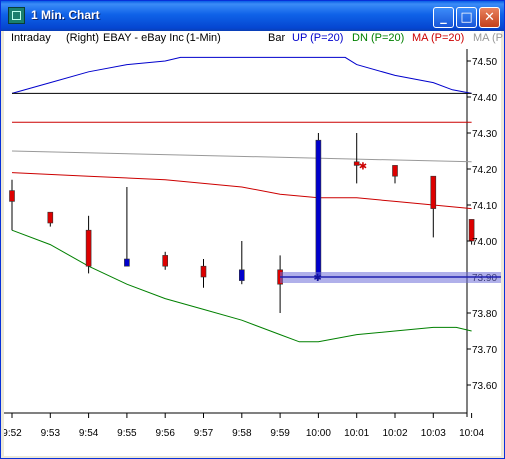 The width and height of the screenshot is (505, 459). What do you see at coordinates (488, 38) in the screenshot?
I see `ma2-legend: MA (P` at bounding box center [488, 38].